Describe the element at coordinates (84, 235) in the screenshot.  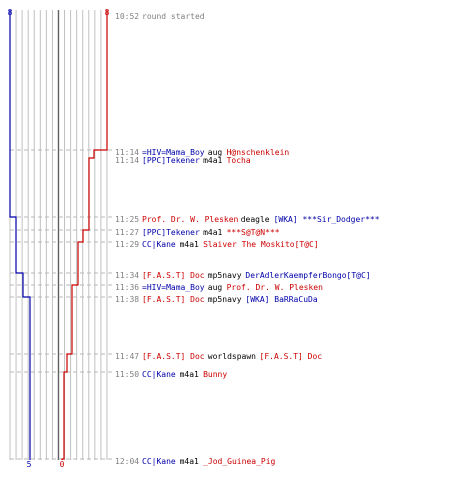
I see `red-team-score-line` at that location.